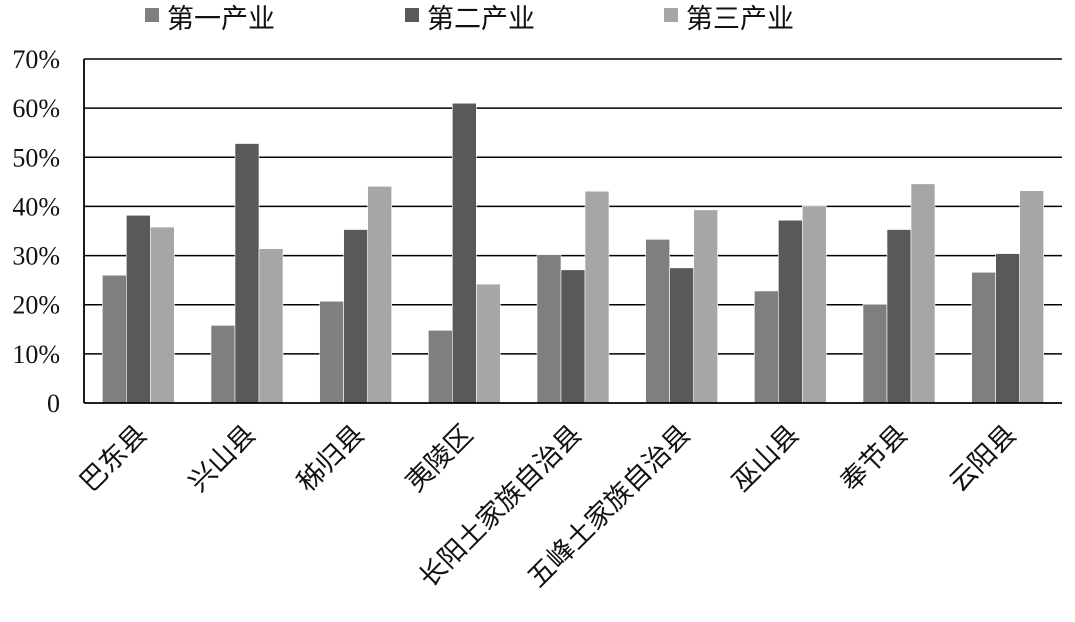 This screenshot has height=622, width=1075. Describe the element at coordinates (222, 458) in the screenshot. I see `x-category-label: 兴山县` at that location.